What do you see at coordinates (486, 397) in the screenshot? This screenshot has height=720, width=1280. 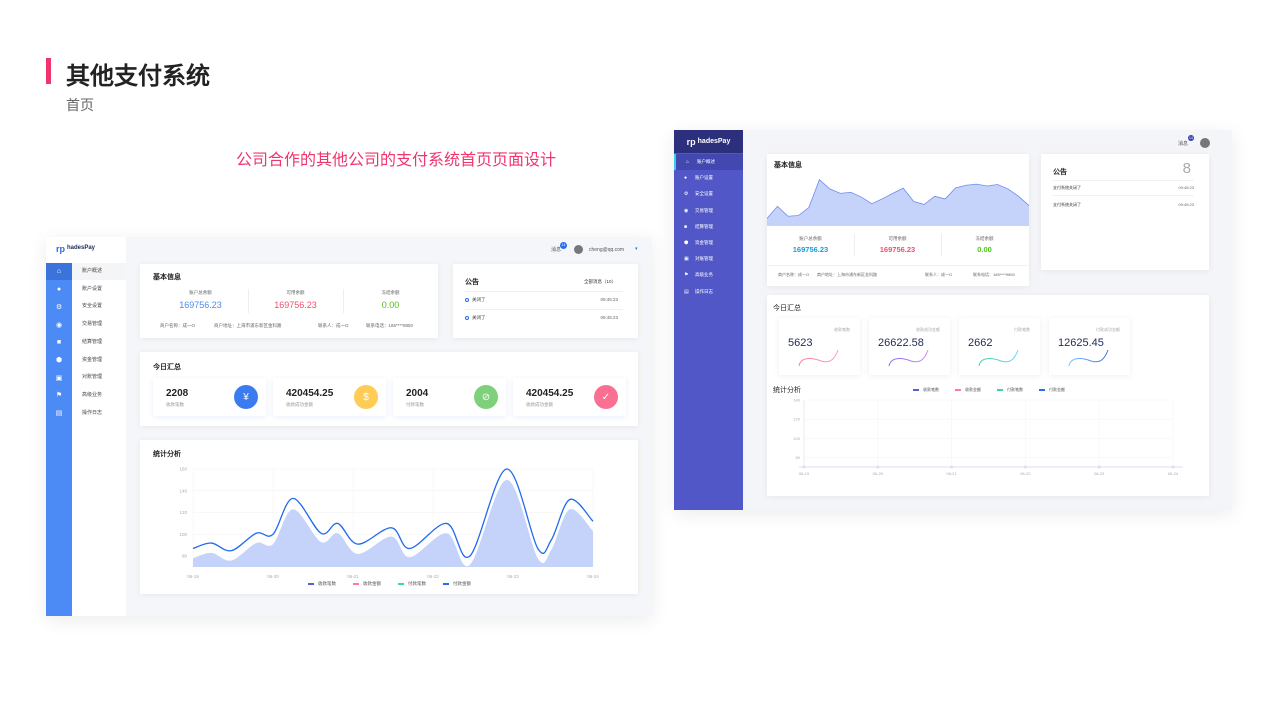 I see `stat-icon: ⊘` at bounding box center [486, 397].